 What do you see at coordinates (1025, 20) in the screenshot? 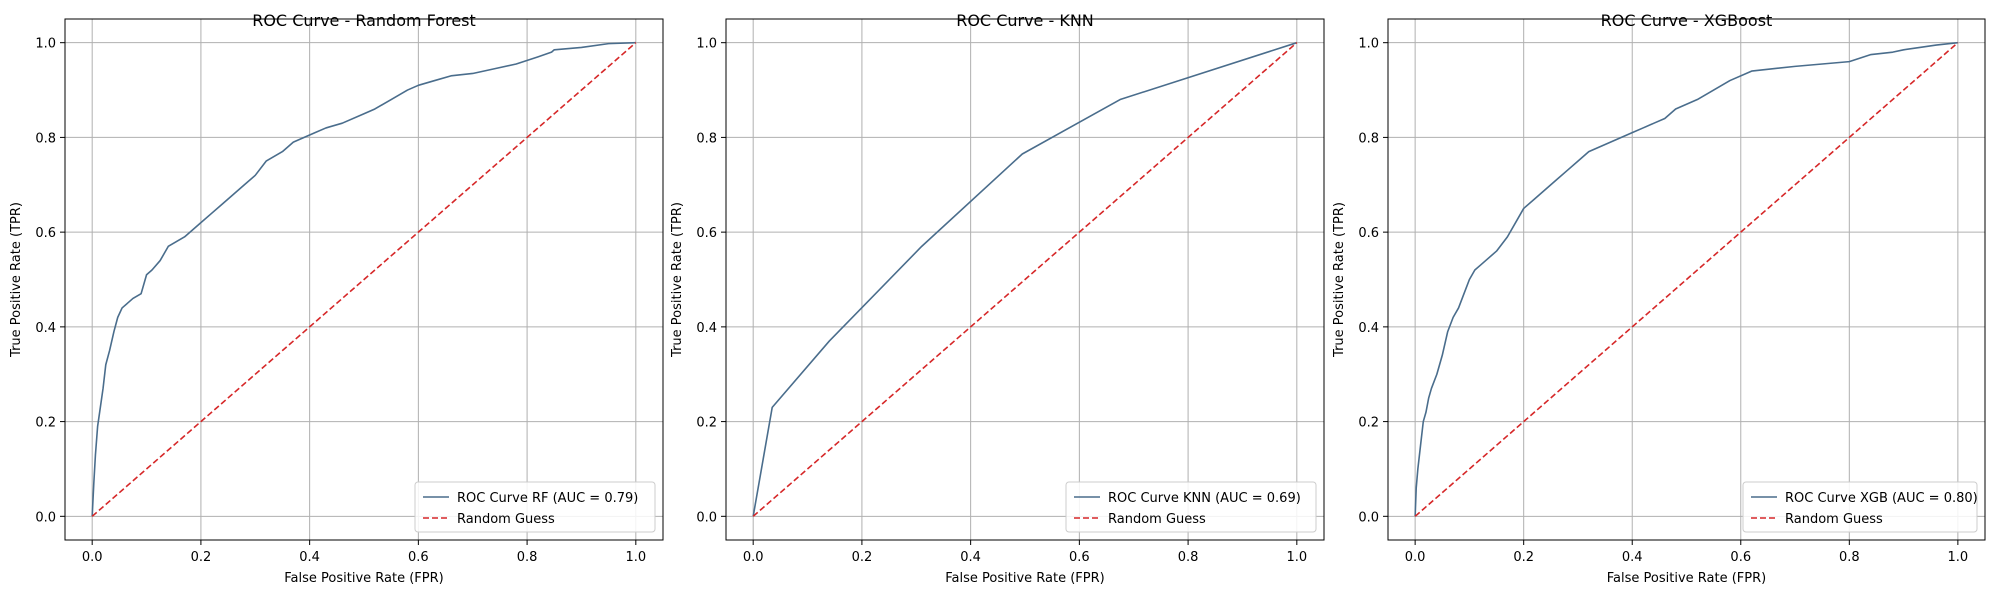
I see `chart-title: ROC Curve - KNN` at bounding box center [1025, 20].